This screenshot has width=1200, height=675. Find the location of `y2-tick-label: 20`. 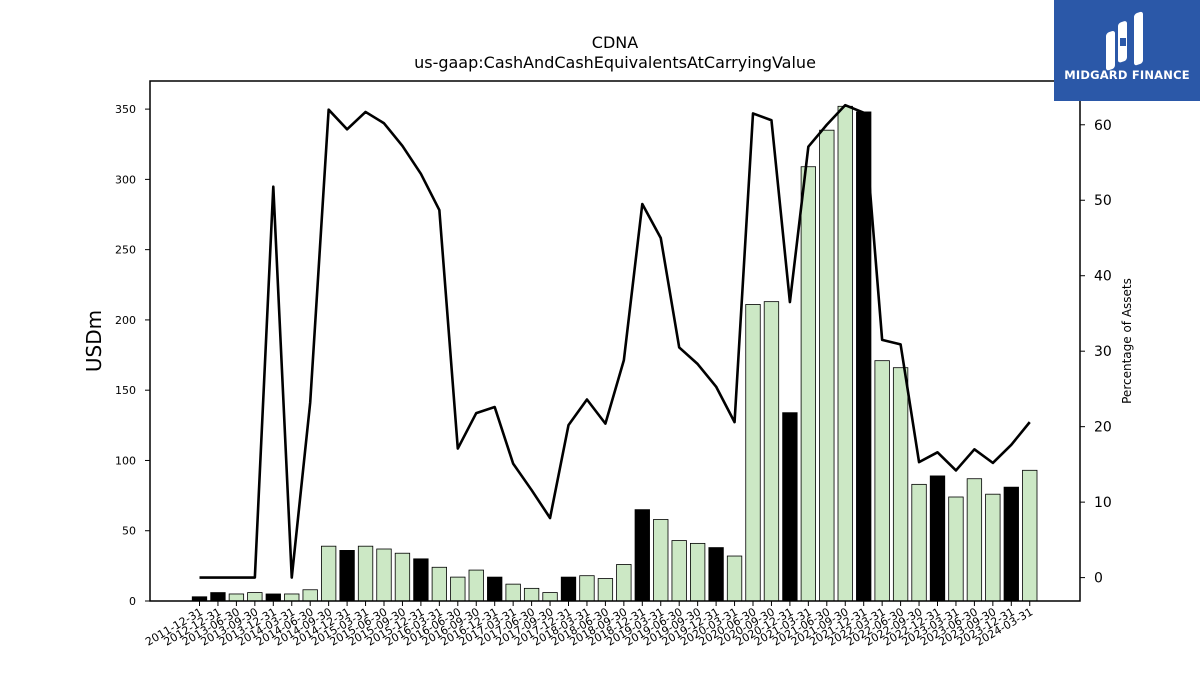

y2-tick-label: 20 is located at coordinates (1103, 428).